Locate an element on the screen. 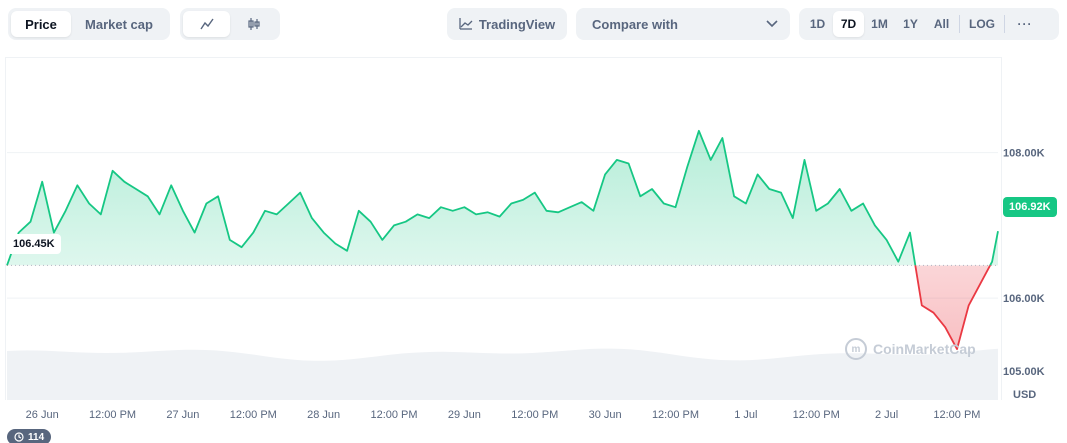 This screenshot has height=443, width=1067. chart-type-group is located at coordinates (230, 24).